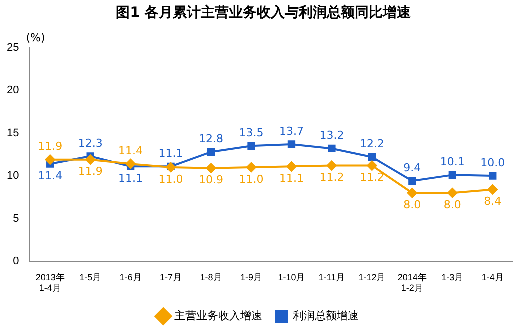  What do you see at coordinates (413, 168) in the screenshot?
I see `data-label: 9.4` at bounding box center [413, 168].